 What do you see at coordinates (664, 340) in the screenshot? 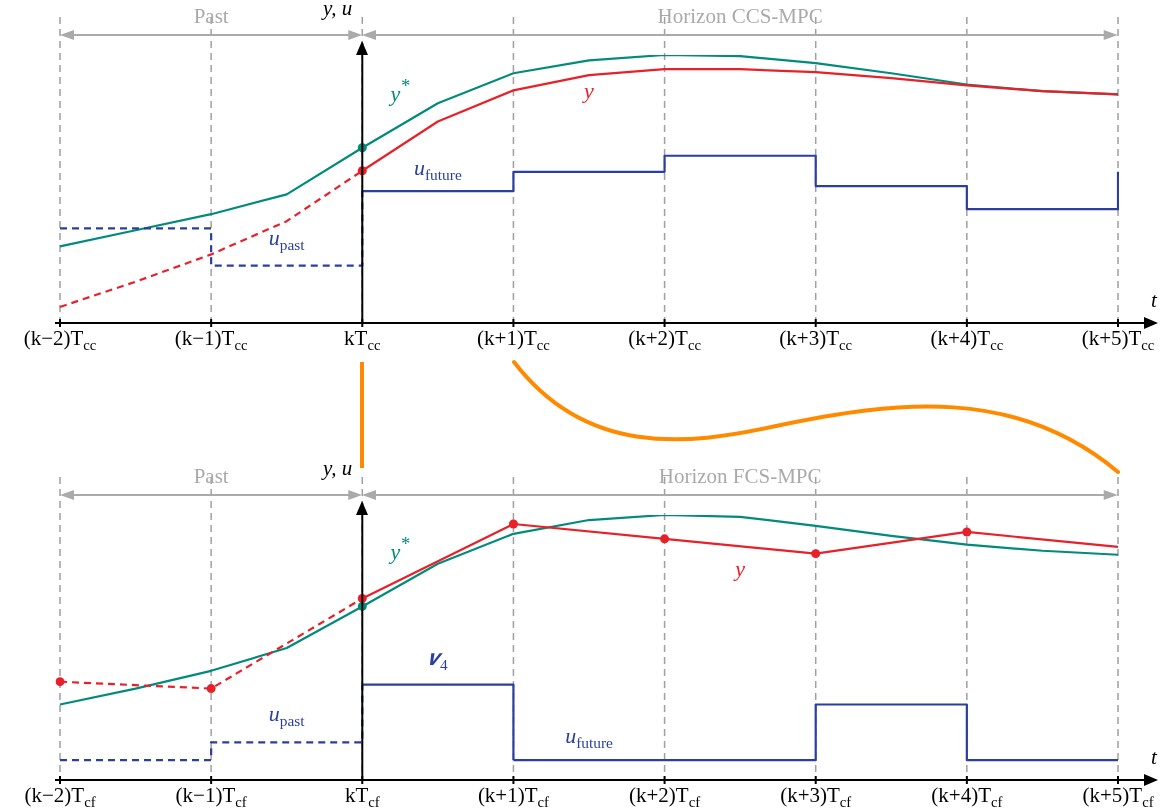
I see `x-tick-label: (k+2)T$_{cc}$` at bounding box center [664, 340].